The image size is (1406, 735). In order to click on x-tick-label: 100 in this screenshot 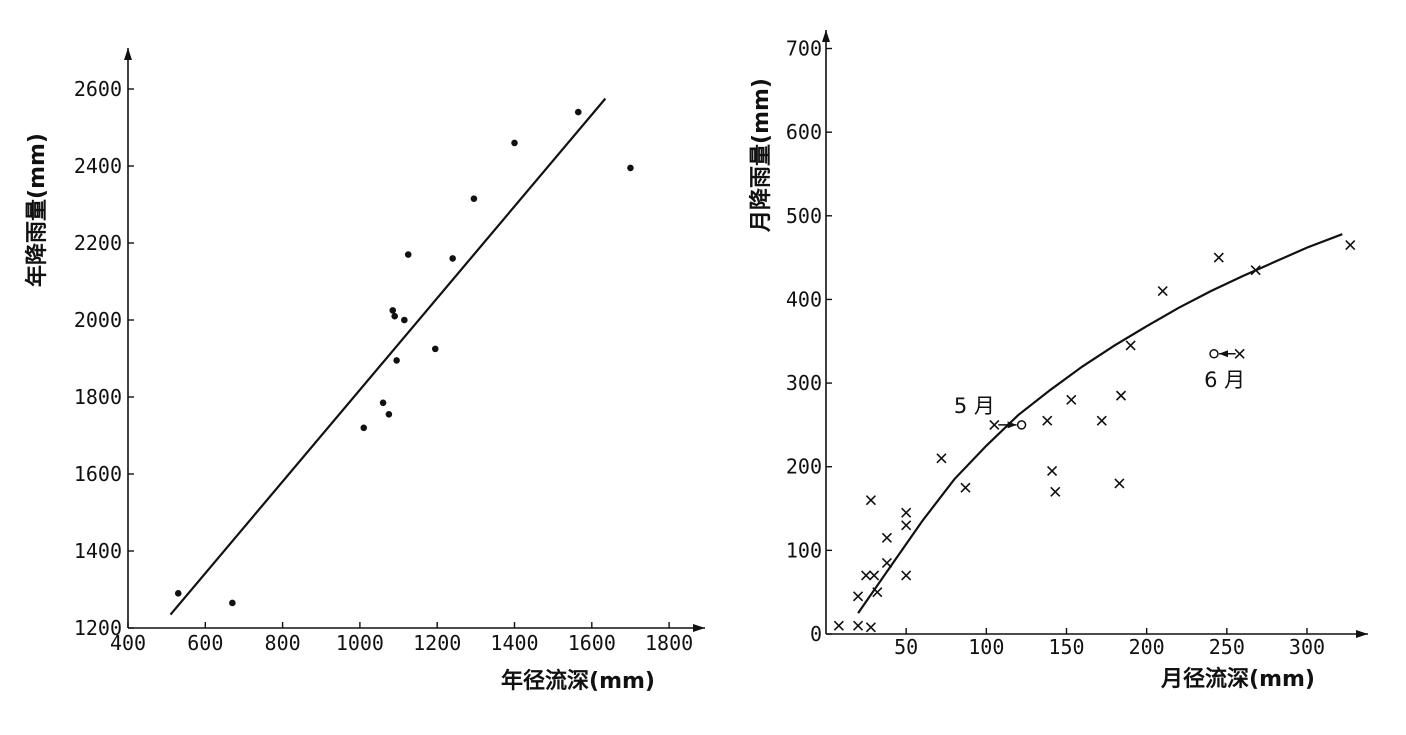, I will do `click(986, 647)`.